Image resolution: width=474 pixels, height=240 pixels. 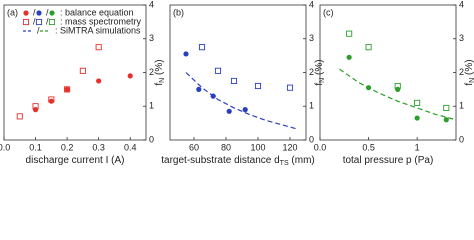 I want to click on x-axis-label: discharge current I (A), so click(x=75, y=160).